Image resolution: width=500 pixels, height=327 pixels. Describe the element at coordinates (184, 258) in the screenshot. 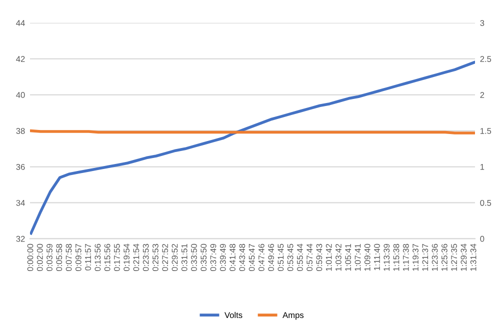

I see `x-tick-label: 0:31:51` at that location.